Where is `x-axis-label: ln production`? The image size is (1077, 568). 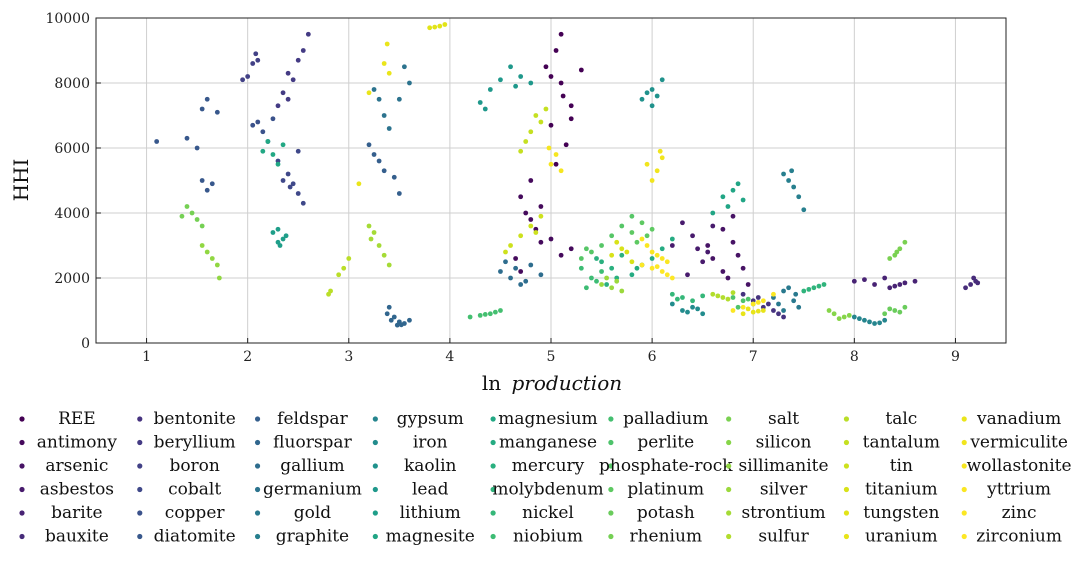
x-axis-label: ln production is located at coordinates (552, 383).